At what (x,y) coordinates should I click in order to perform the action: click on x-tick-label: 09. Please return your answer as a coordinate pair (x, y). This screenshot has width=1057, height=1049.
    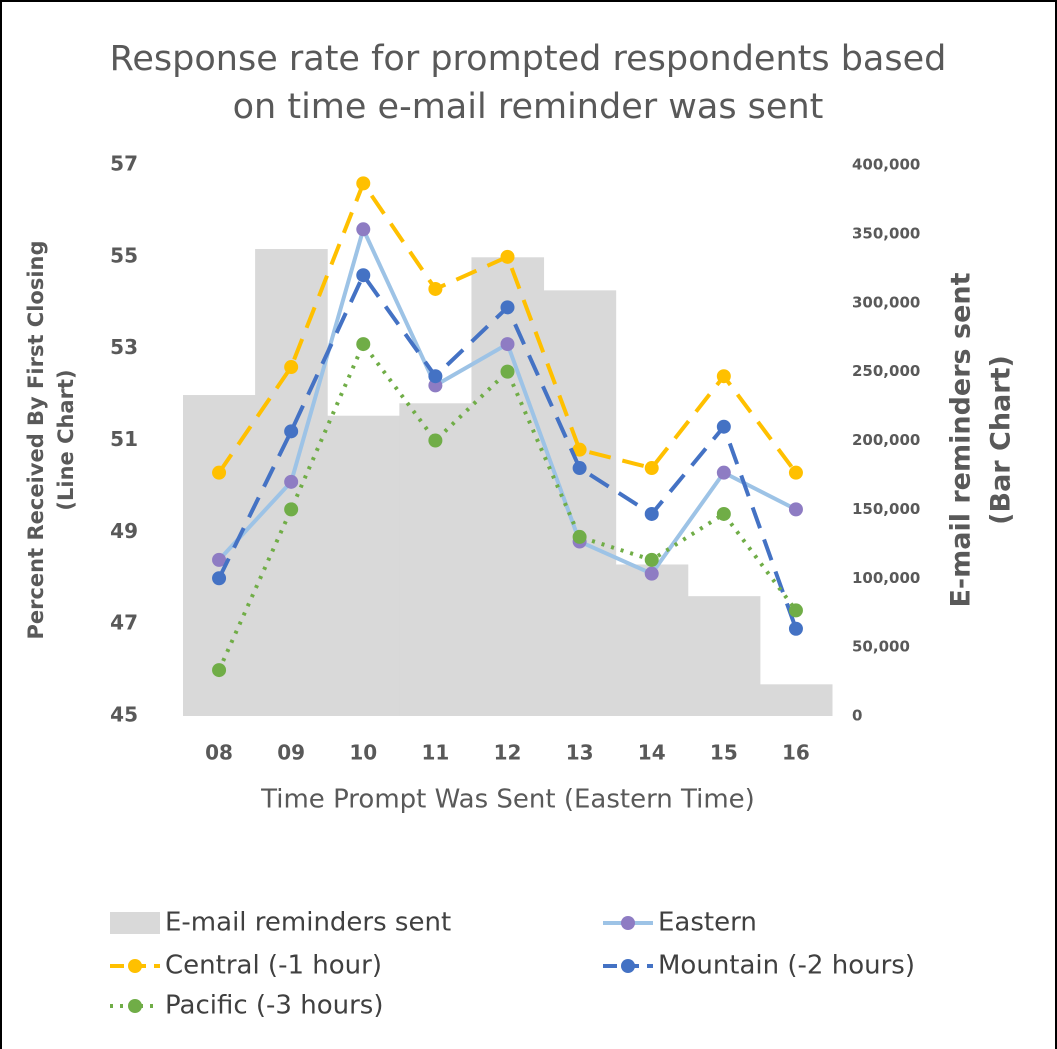
    Looking at the image, I should click on (291, 753).